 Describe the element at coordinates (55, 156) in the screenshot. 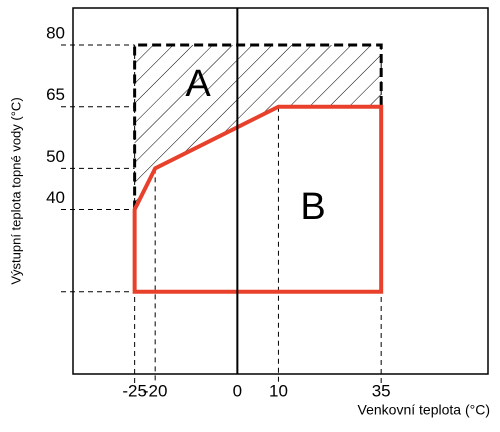

I see `y-tick-label: 50` at that location.